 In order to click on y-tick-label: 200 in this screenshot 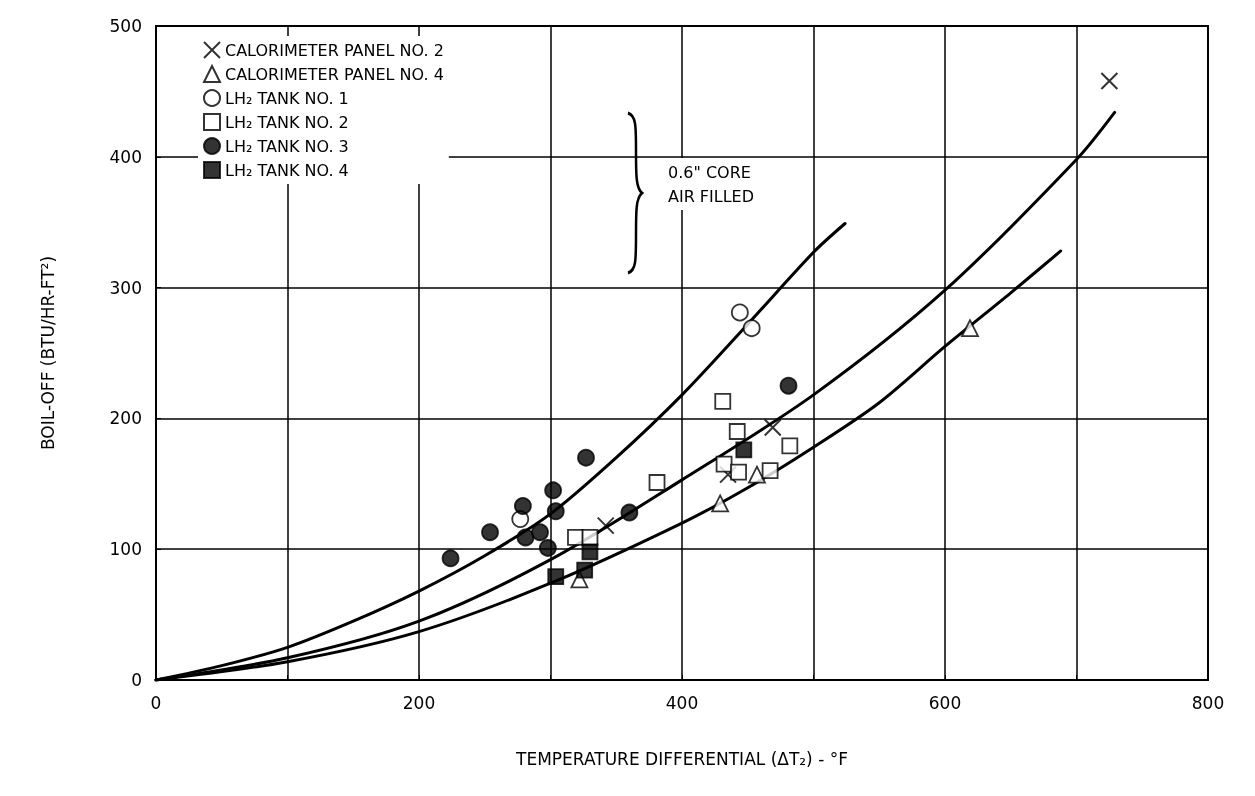, I will do `click(125, 418)`.